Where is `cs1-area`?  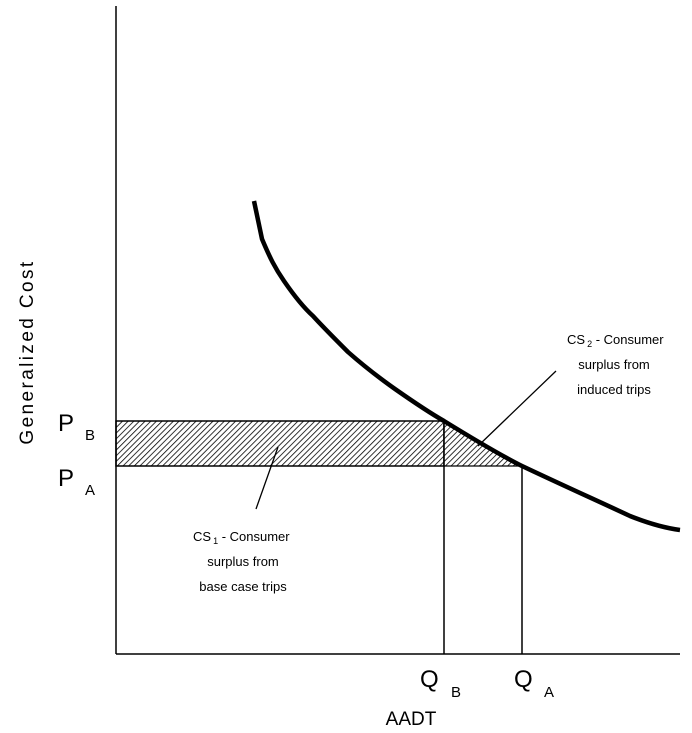 cs1-area is located at coordinates (280, 443).